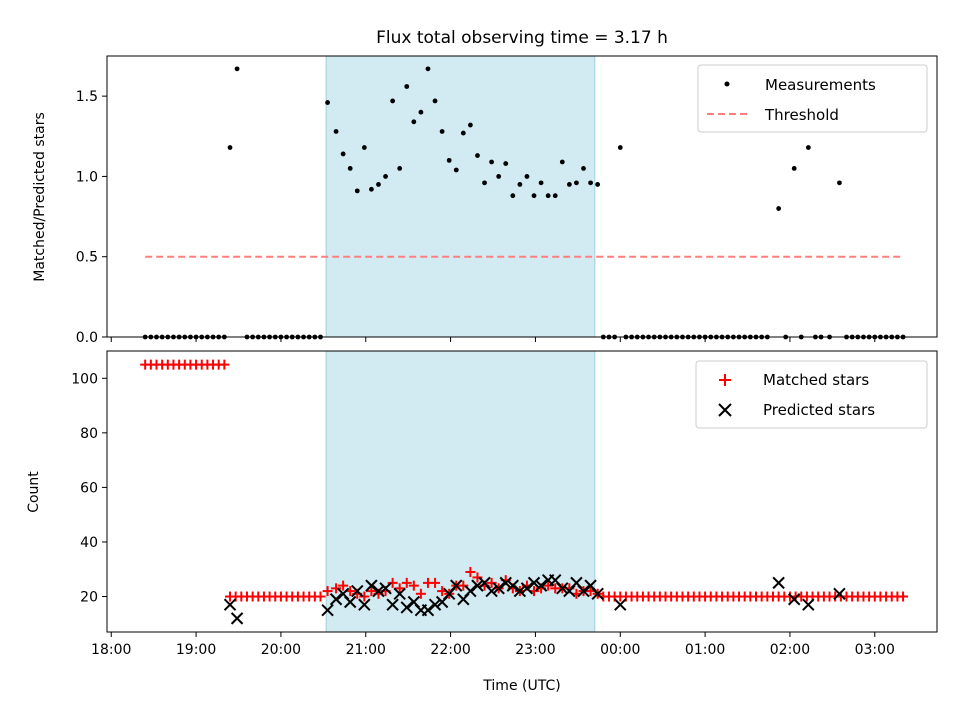 The height and width of the screenshot is (724, 960). I want to click on y-tick-label: 1.5, so click(87, 97).